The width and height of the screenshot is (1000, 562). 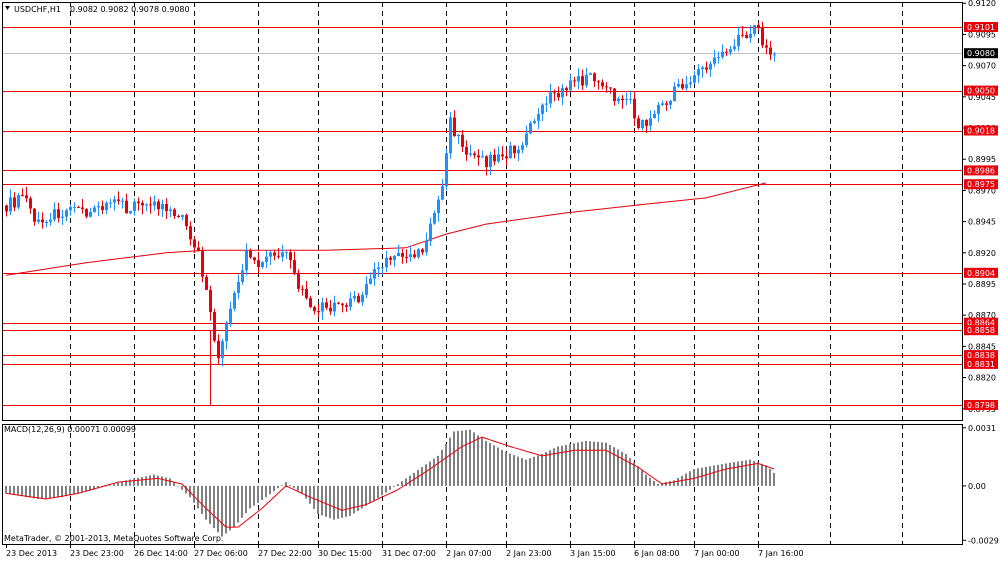 I want to click on macd-histogram, so click(x=390, y=483).